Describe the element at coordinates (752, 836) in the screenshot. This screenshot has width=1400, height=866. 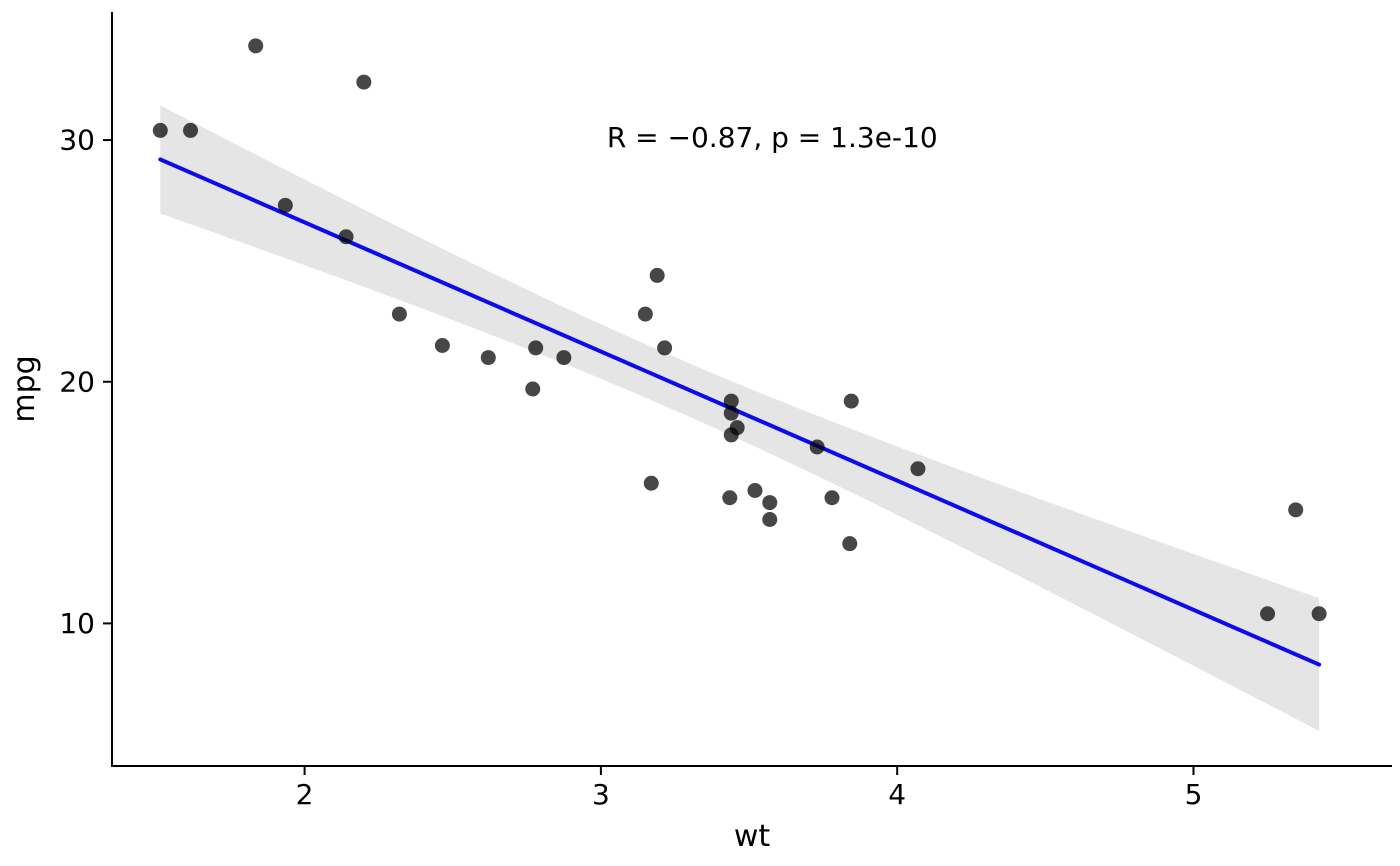
I see `x-axis-label: wt` at that location.